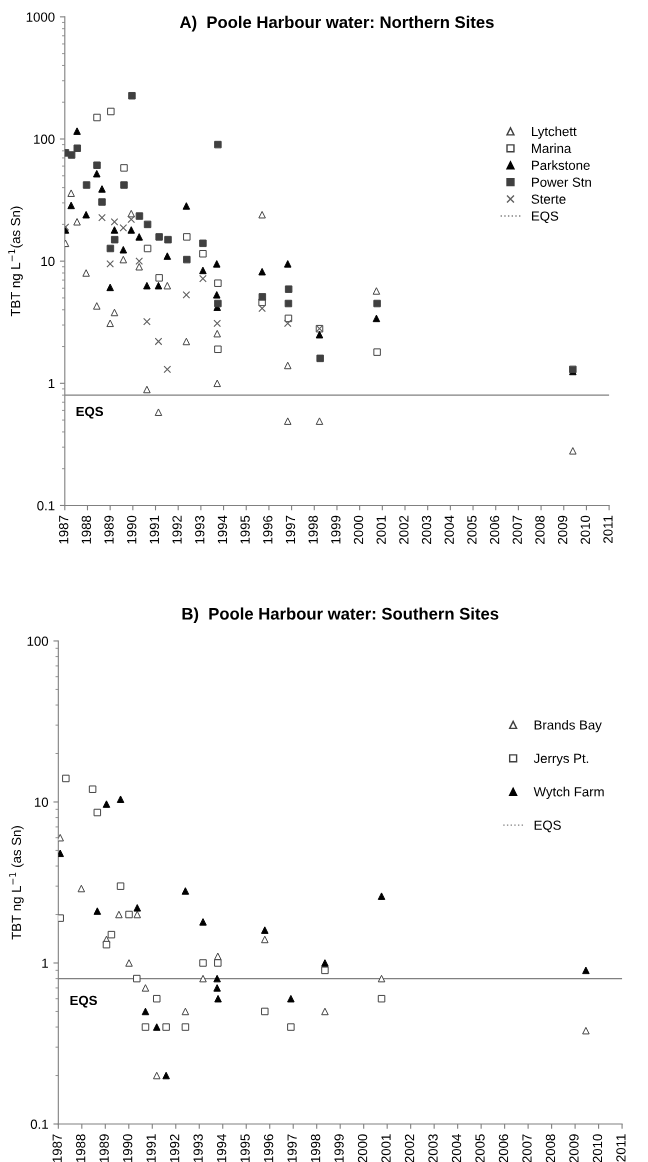 This screenshot has width=648, height=1162. What do you see at coordinates (548, 199) in the screenshot?
I see `legend-label: Sterte` at bounding box center [548, 199].